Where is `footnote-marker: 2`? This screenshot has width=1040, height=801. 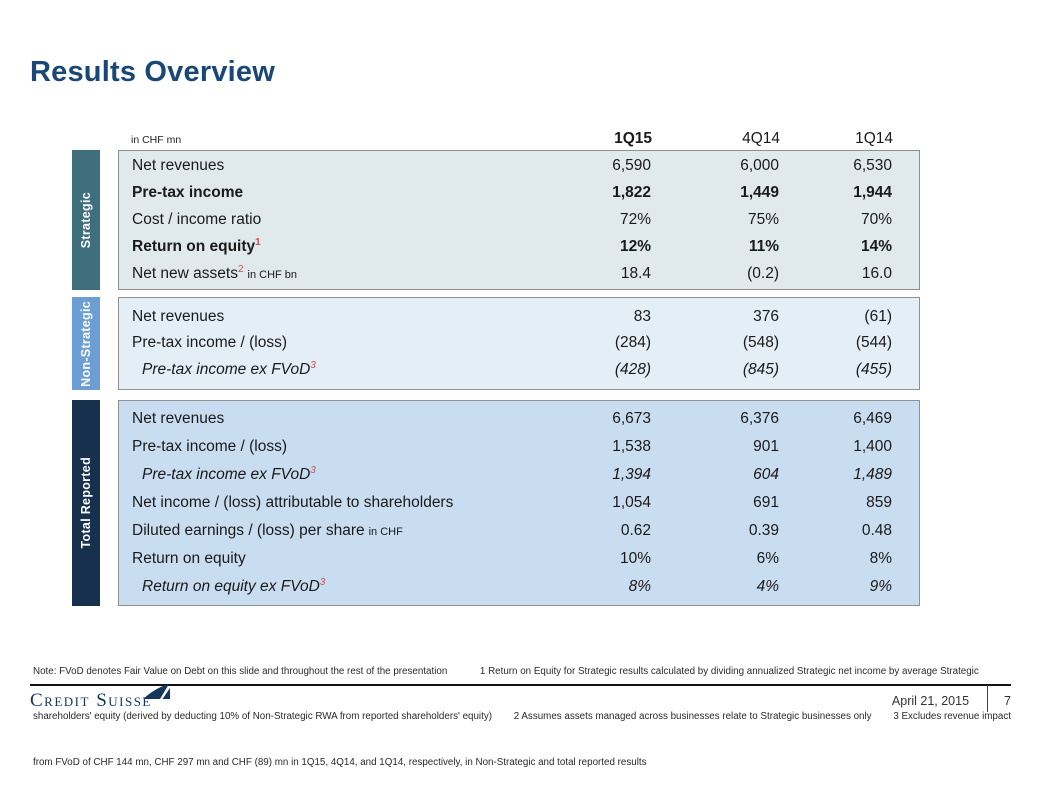
footnote-marker: 2 is located at coordinates (240, 269).